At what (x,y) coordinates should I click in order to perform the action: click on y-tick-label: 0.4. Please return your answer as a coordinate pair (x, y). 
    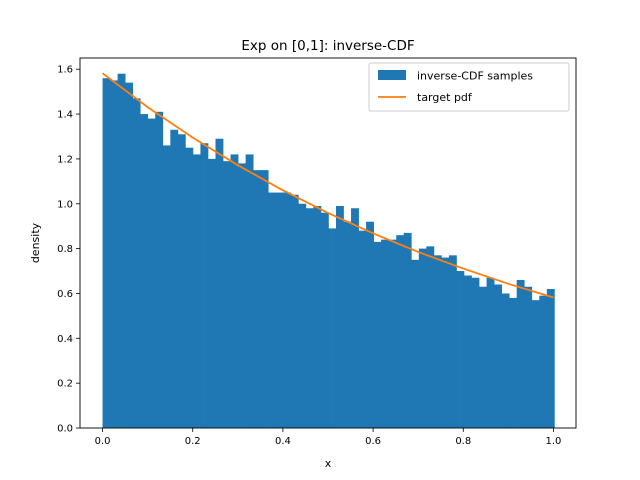
    Looking at the image, I should click on (65, 339).